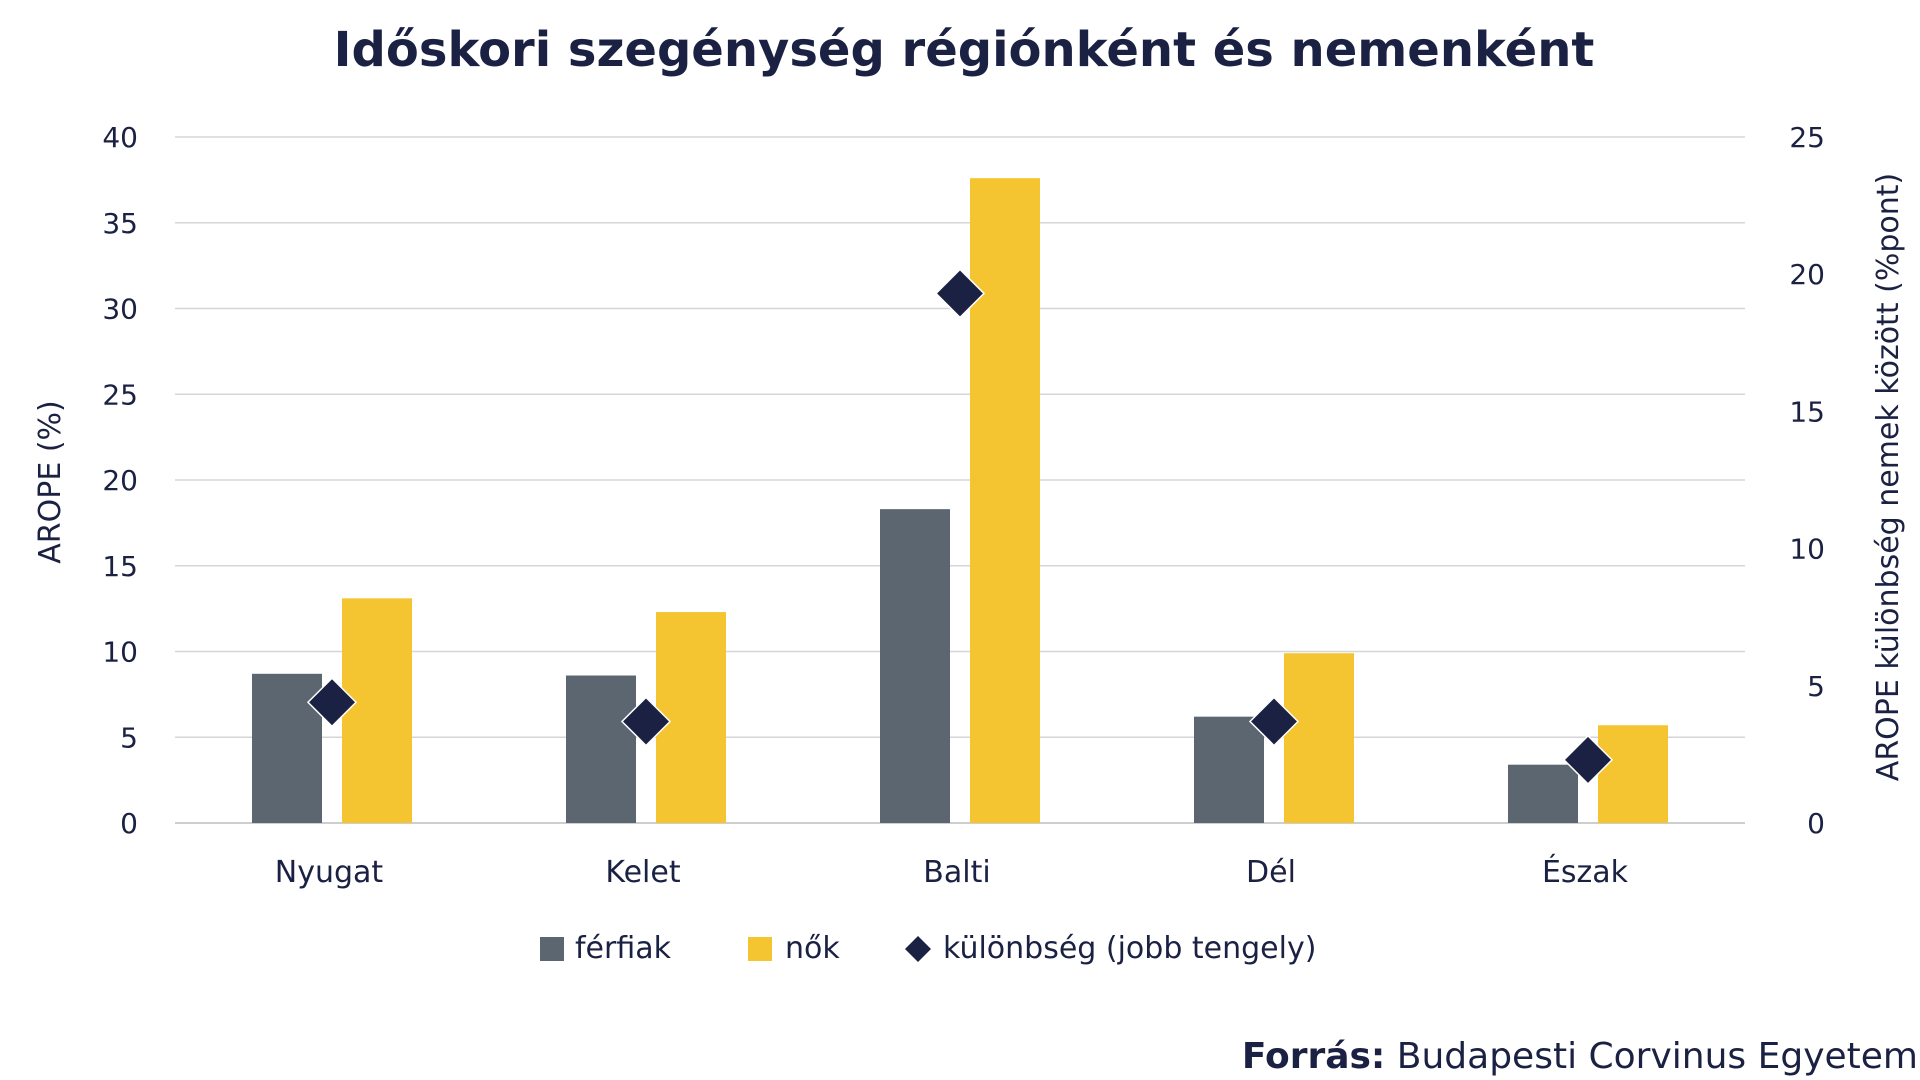 This screenshot has height=1080, width=1920. I want to click on left-tick-label: 20, so click(120, 480).